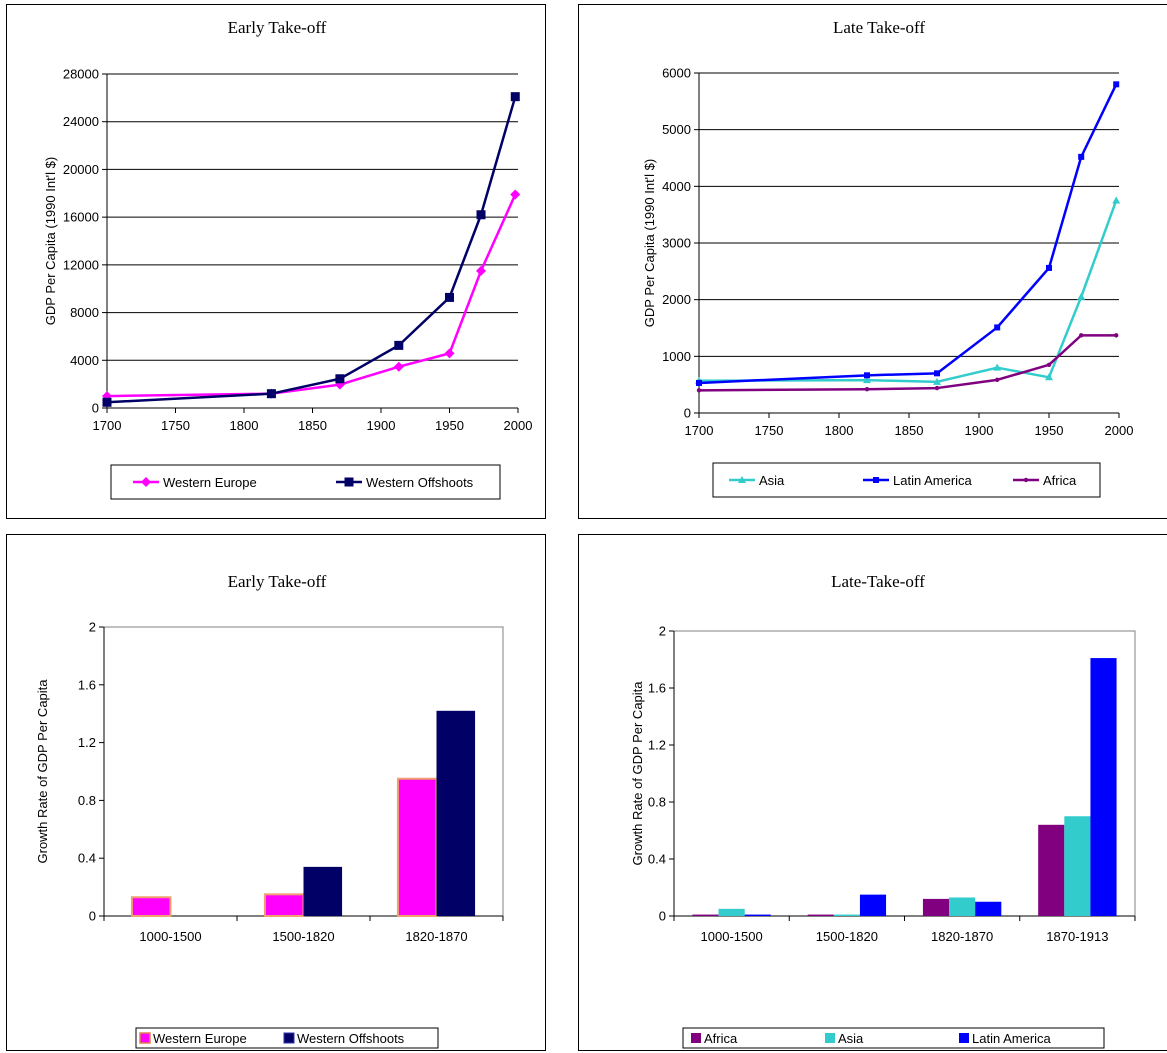 The image size is (1167, 1053). What do you see at coordinates (676, 73) in the screenshot?
I see `y-tick-label: 6000` at bounding box center [676, 73].